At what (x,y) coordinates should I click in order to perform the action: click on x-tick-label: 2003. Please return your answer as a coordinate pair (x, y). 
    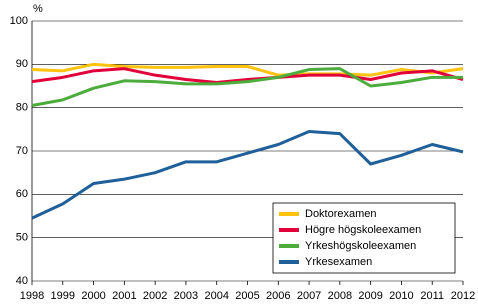
    Looking at the image, I should click on (186, 296).